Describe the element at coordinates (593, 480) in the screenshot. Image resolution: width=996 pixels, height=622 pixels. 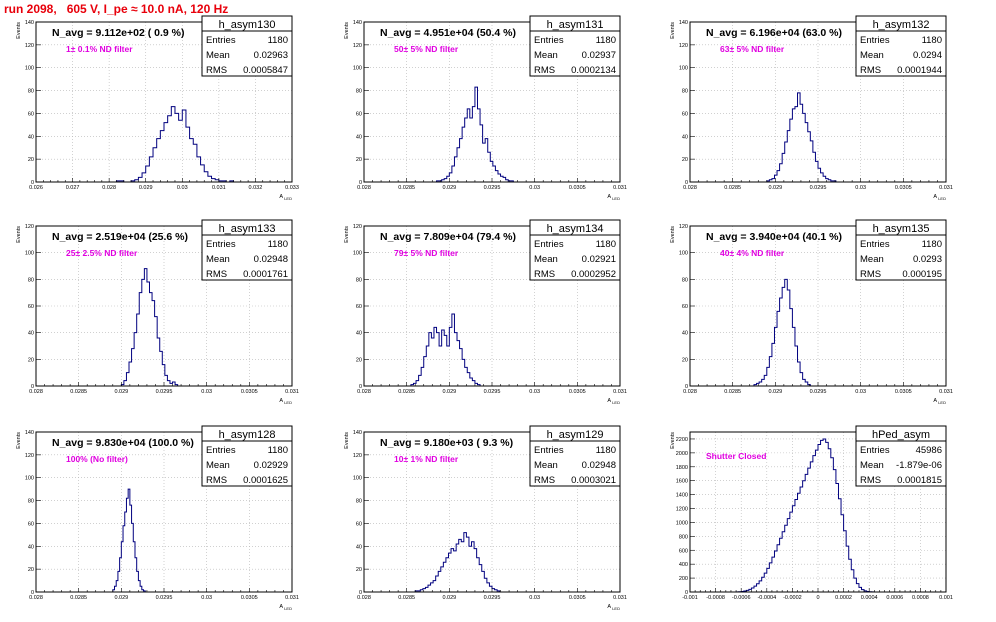
I see `stats-value: 0.0003021` at that location.